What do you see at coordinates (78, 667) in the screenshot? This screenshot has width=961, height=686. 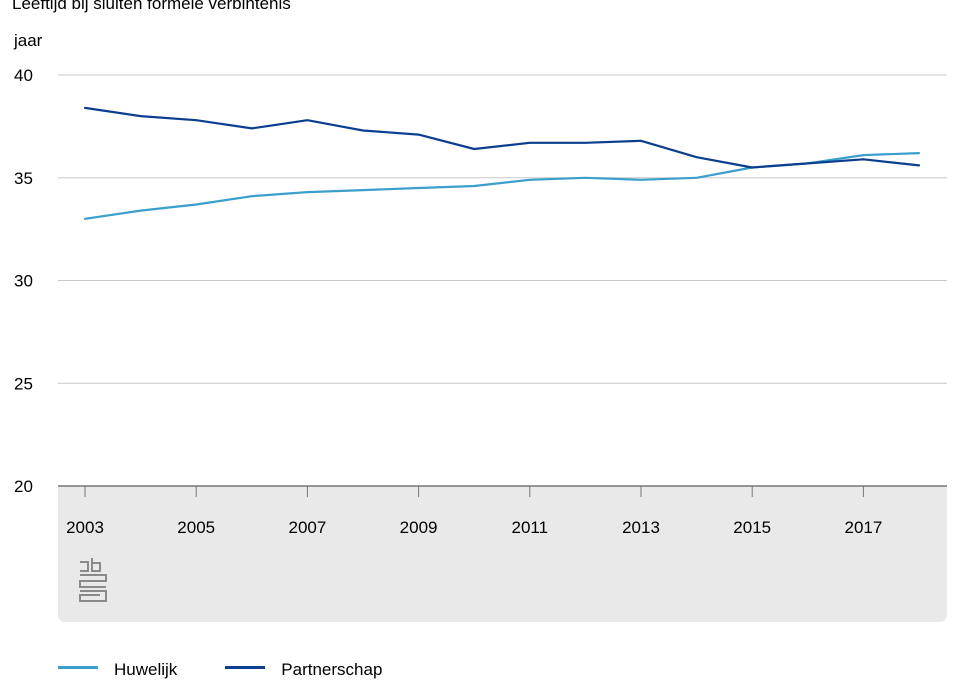 I see `legend-swatch-huwelijk` at bounding box center [78, 667].